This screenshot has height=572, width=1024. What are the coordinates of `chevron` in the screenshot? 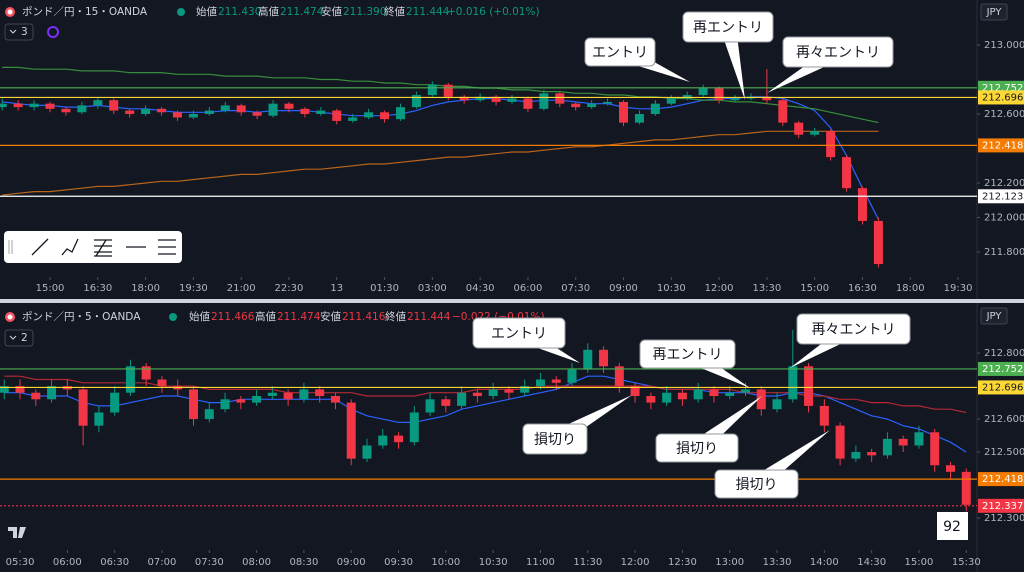 It's located at (13, 337).